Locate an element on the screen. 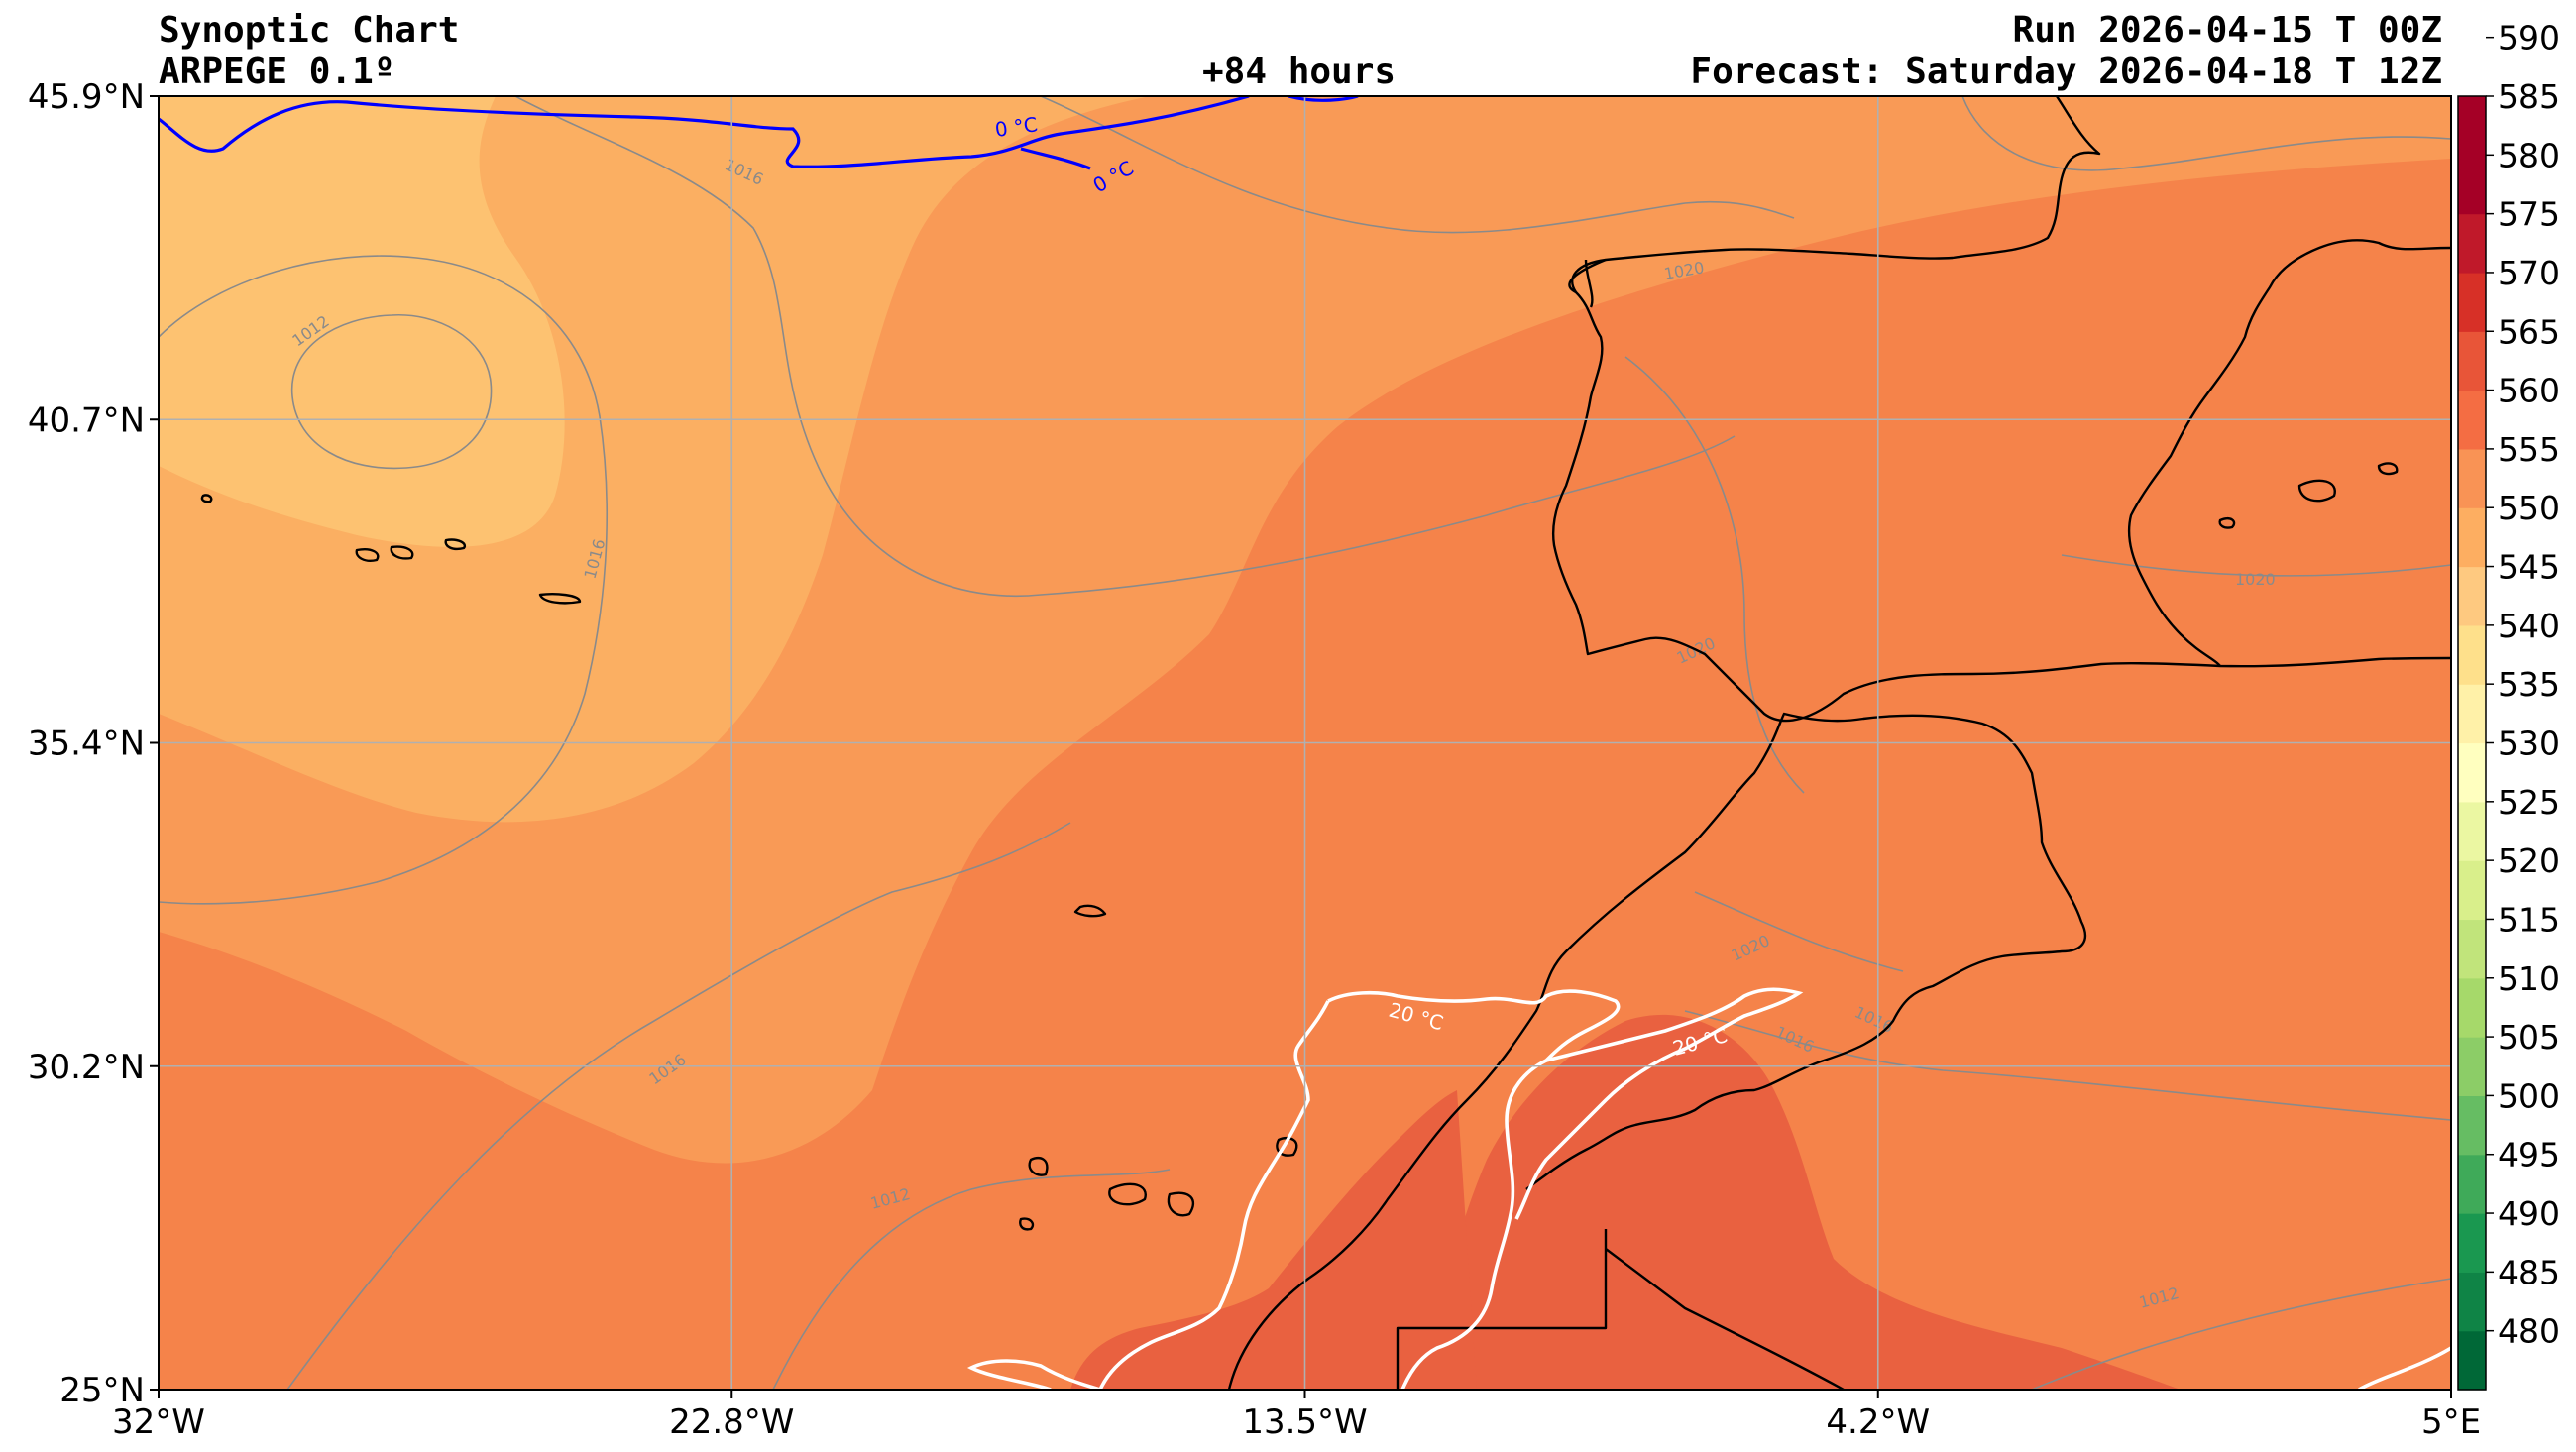 This screenshot has width=2576, height=1452. y-axis: 45.9°N 40.7°N 35.4°N 30.2°N 25°N is located at coordinates (93, 743).